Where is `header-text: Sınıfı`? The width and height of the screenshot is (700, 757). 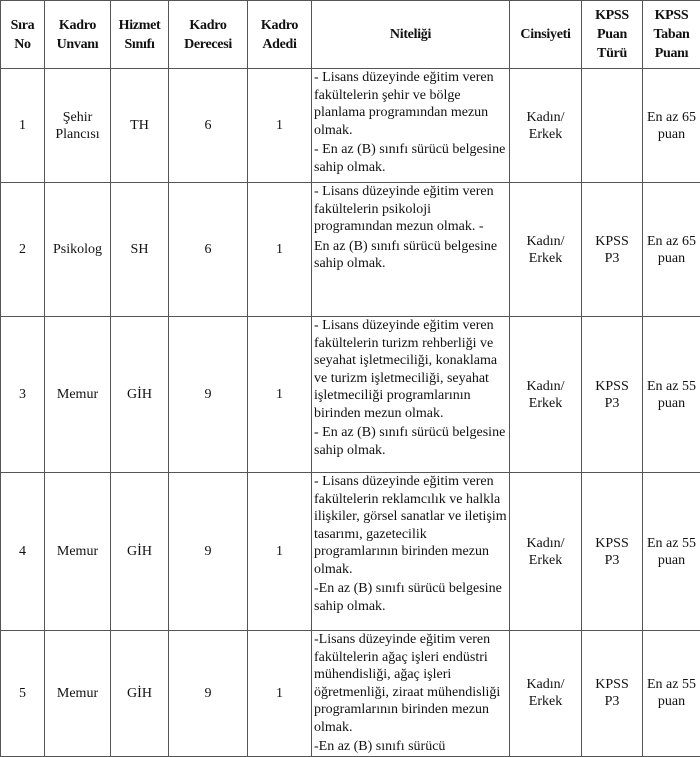 header-text: Sınıfı is located at coordinates (139, 44).